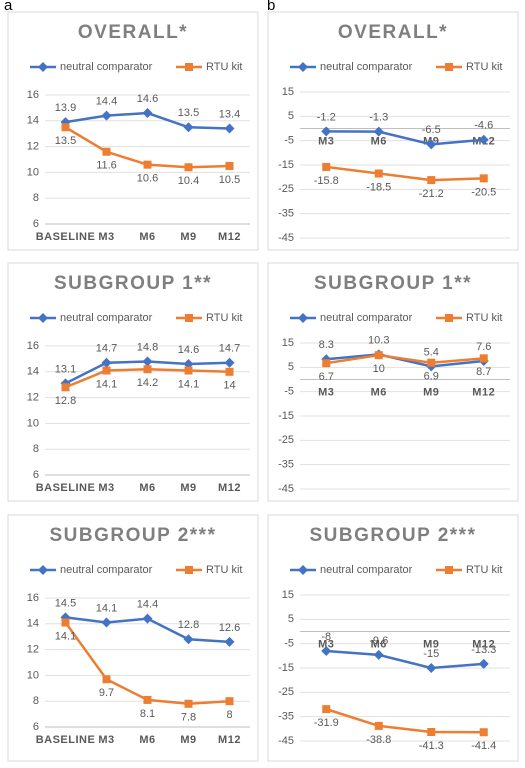  I want to click on data-label: 12.6, so click(229, 628).